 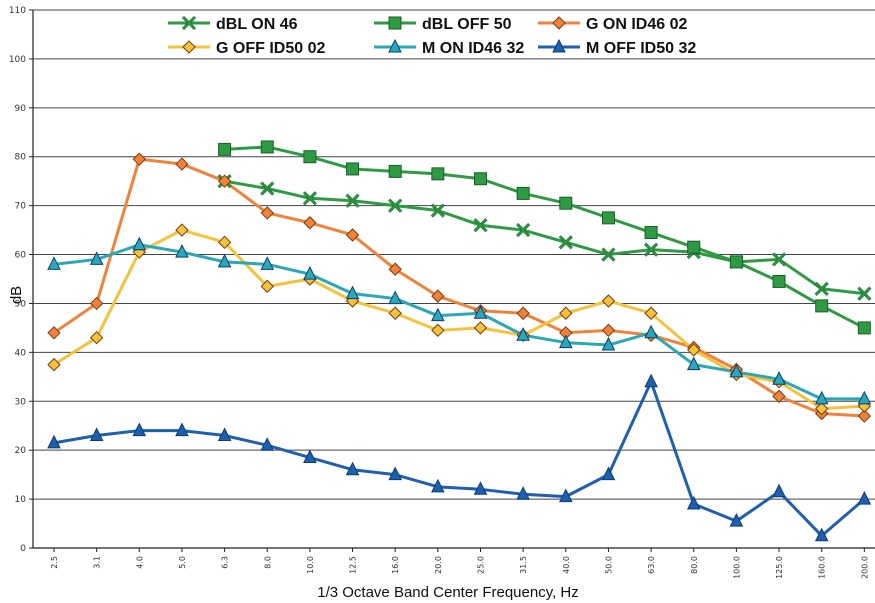 I want to click on legend-item: dBL OFF 50, so click(x=443, y=24).